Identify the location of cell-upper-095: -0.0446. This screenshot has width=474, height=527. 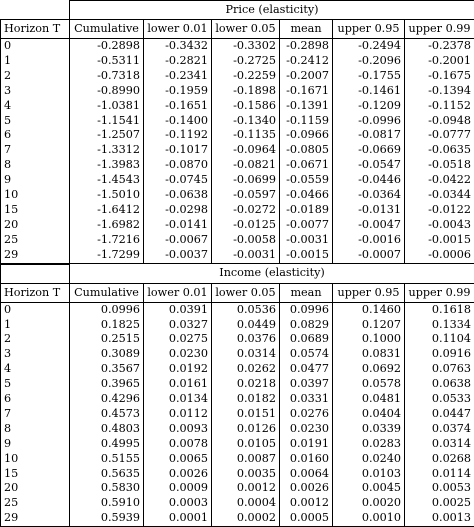
(369, 180).